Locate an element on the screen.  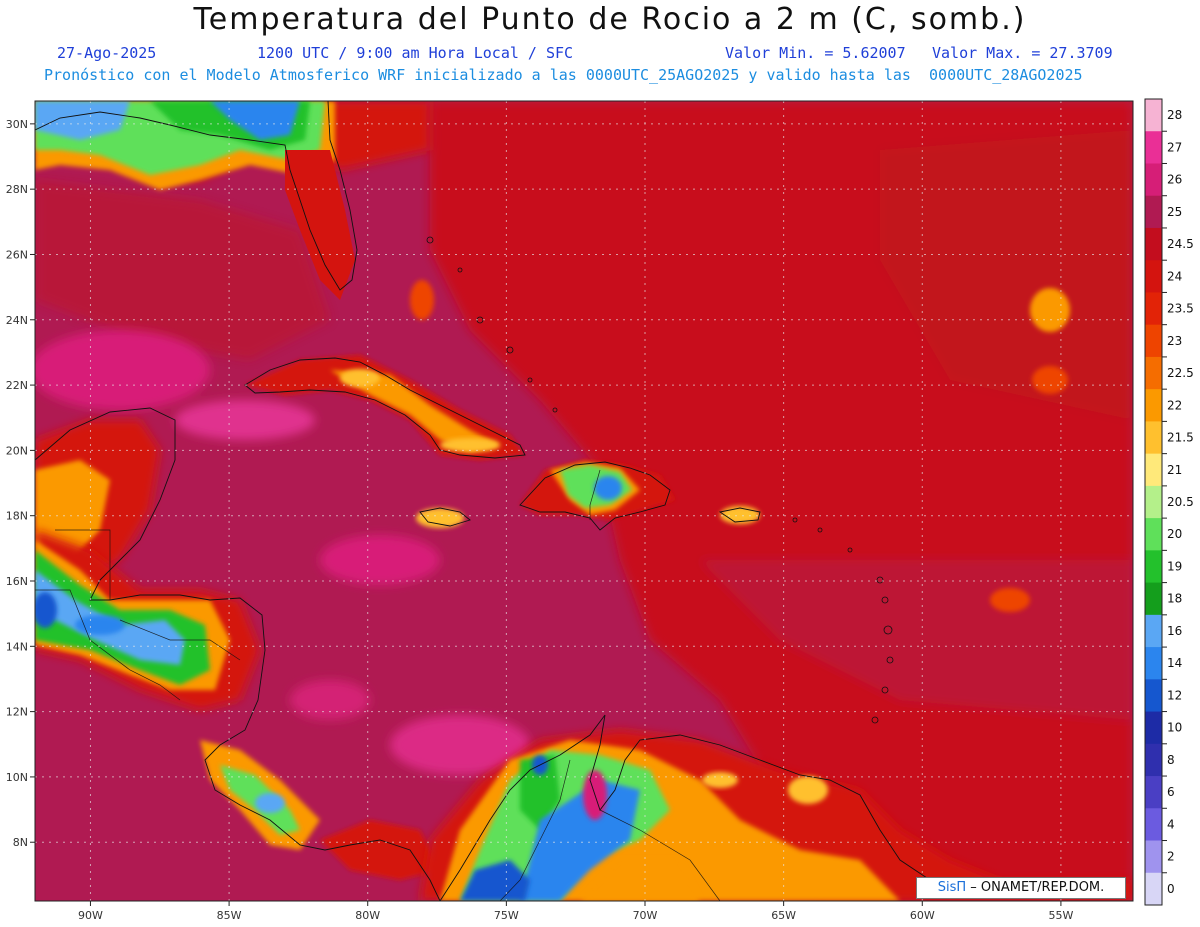
credit-box: SisΠ – ONAMET/REP.DOM. is located at coordinates (1021, 888).